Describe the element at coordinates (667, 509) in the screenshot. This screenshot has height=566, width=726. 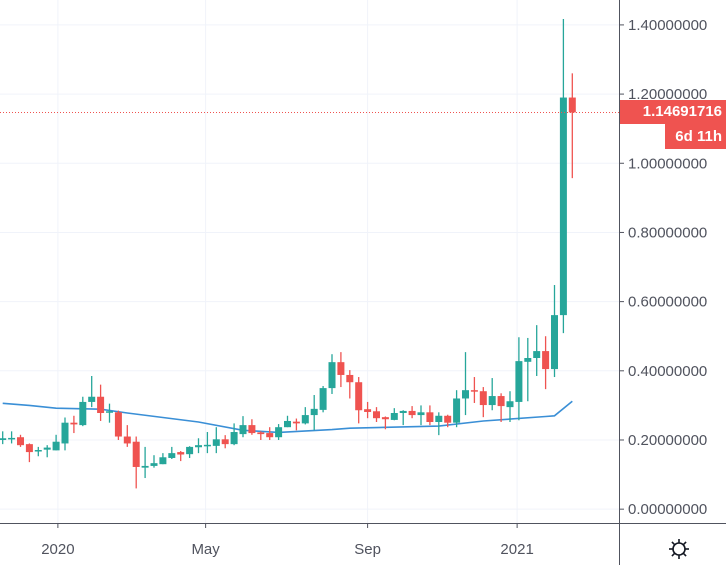
I see `y-tick-label: 0.00000000` at that location.